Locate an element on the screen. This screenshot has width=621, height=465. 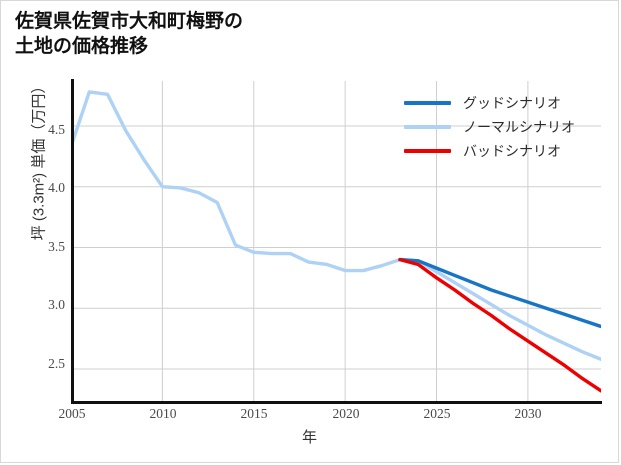
x-tick-2030: 2030 is located at coordinates (528, 413).